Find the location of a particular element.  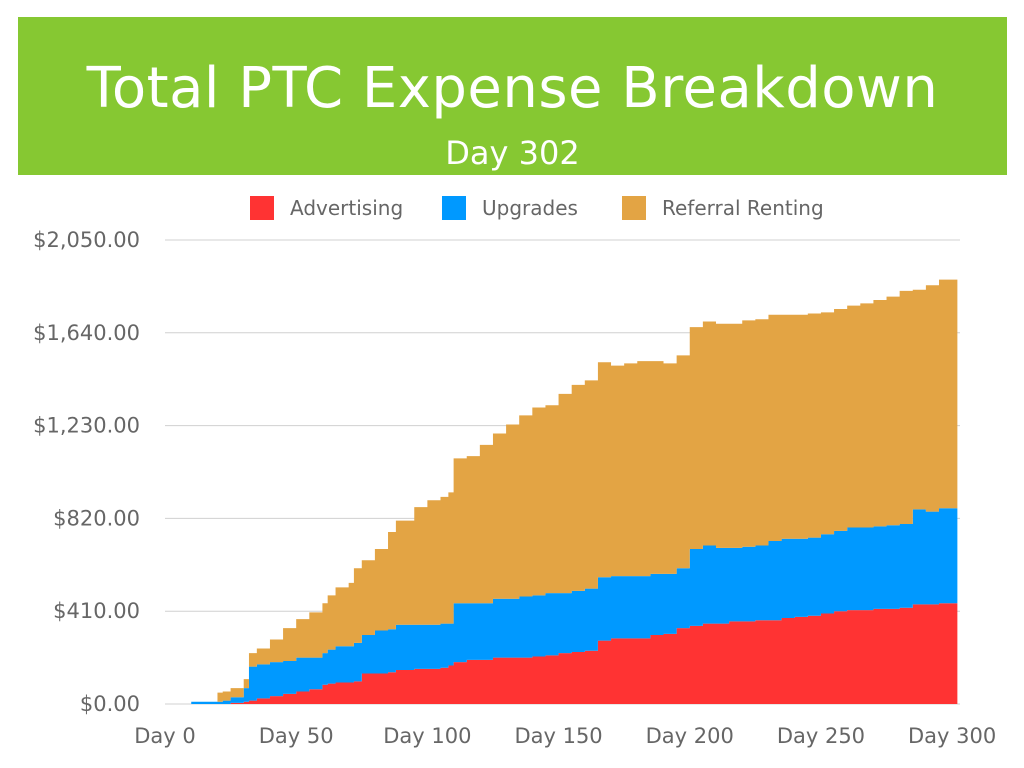

y-tick-label: $410.00 is located at coordinates (96, 611).